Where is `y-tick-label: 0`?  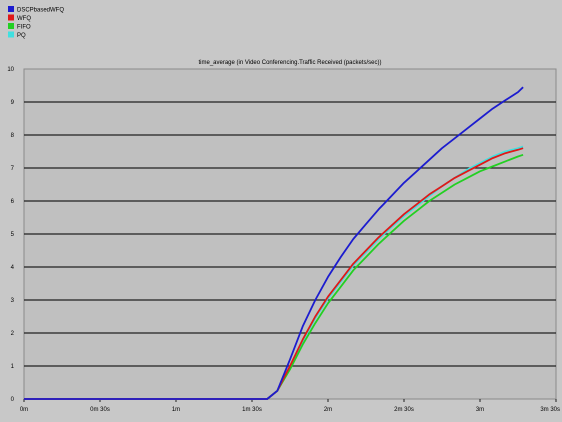 y-tick-label: 0 is located at coordinates (13, 400).